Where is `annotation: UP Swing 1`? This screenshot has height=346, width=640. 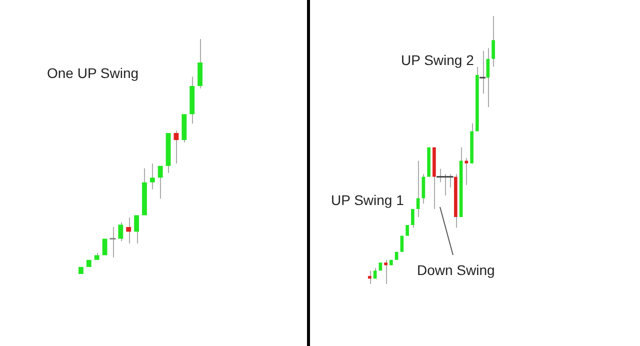
annotation: UP Swing 1 is located at coordinates (367, 200).